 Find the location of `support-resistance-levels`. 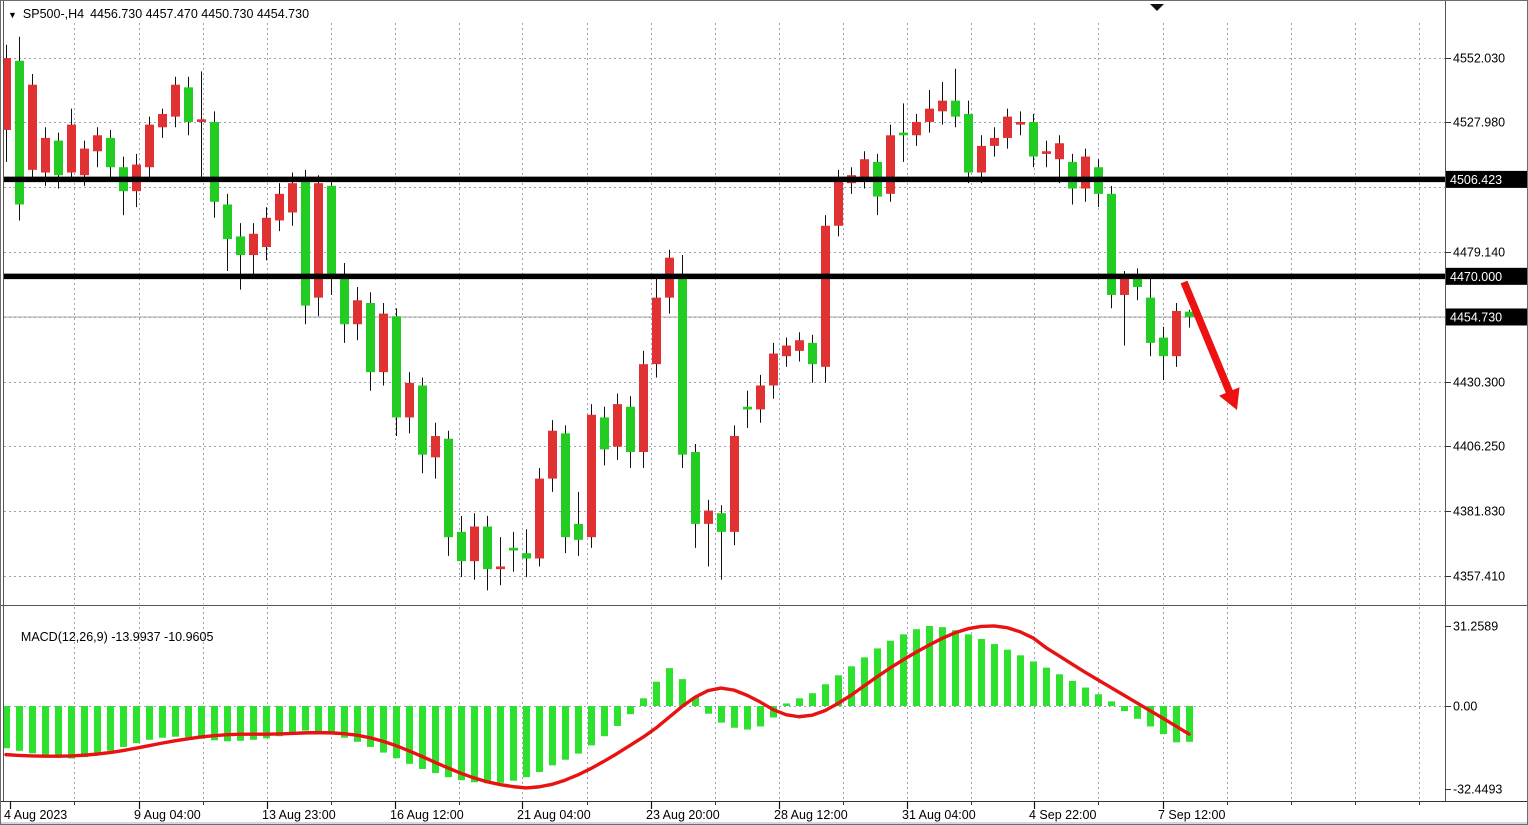

support-resistance-levels is located at coordinates (724, 228).